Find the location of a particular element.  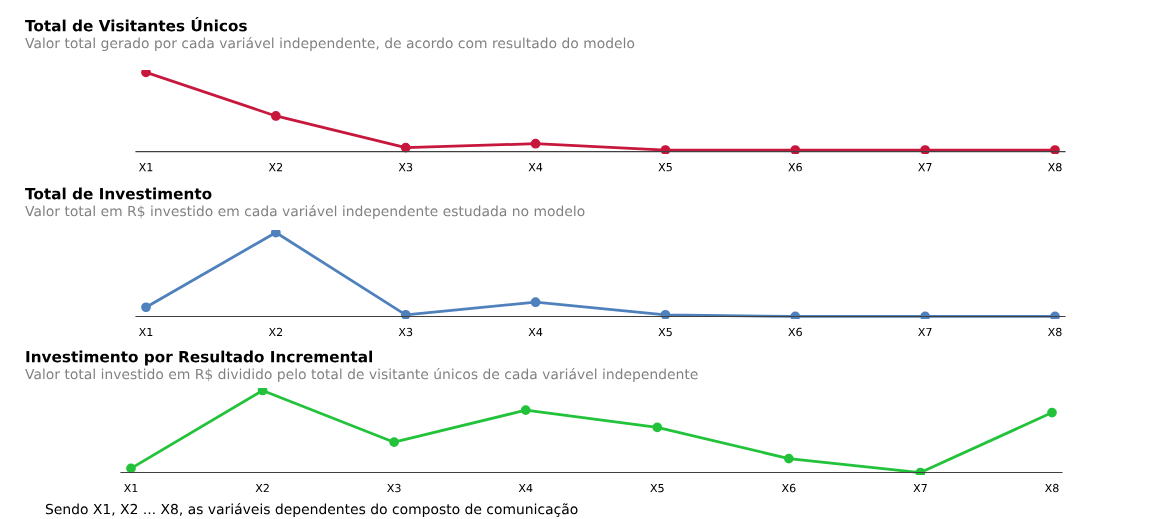

text: Sendo X1, X2 ... X8, as variáveis dependentes do composto de comunicação is located at coordinates (311, 510).